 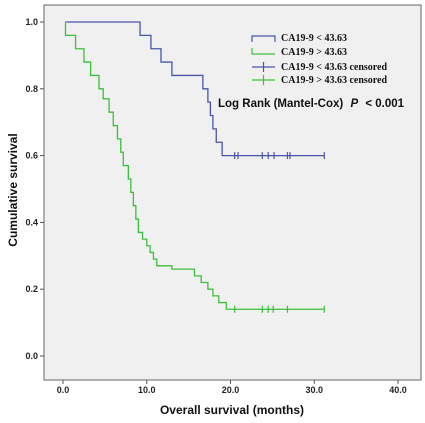 I want to click on y-tick-label: 1.0, so click(x=31, y=22).